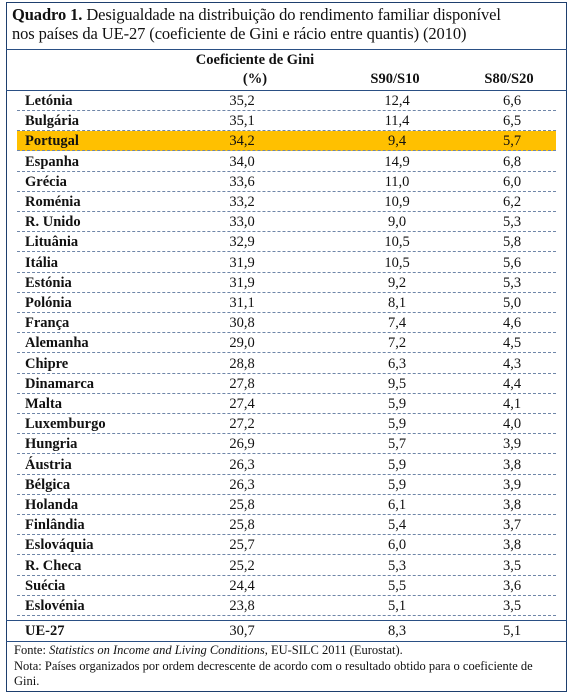 The height and width of the screenshot is (698, 575). Describe the element at coordinates (51, 444) in the screenshot. I see `country-cell: Hungria` at that location.